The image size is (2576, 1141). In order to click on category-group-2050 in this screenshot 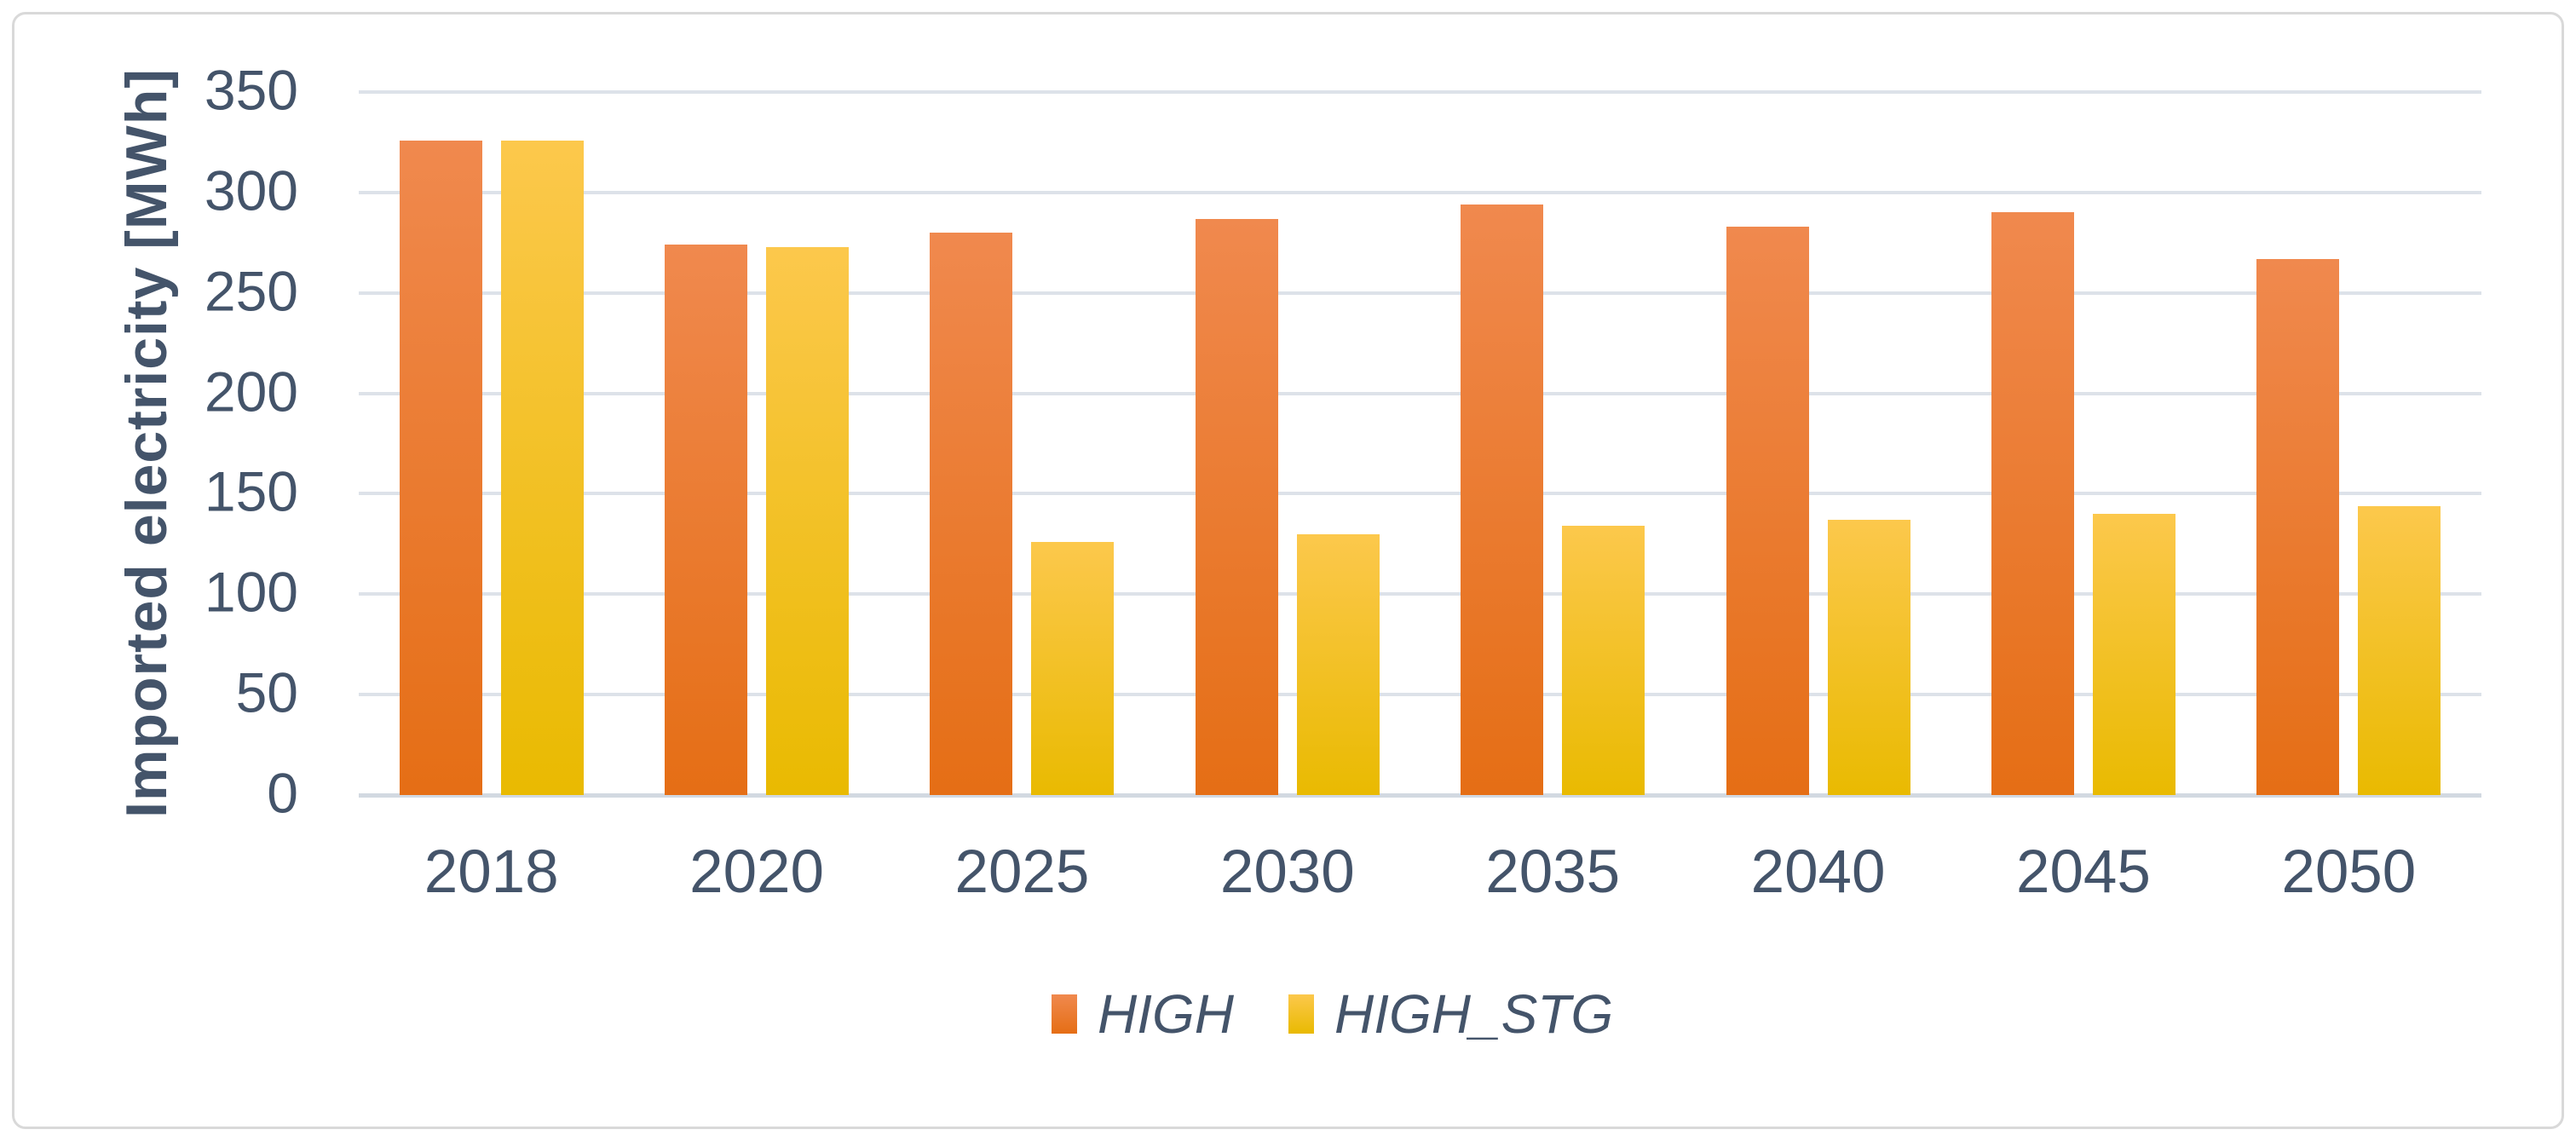, I will do `click(2348, 443)`.